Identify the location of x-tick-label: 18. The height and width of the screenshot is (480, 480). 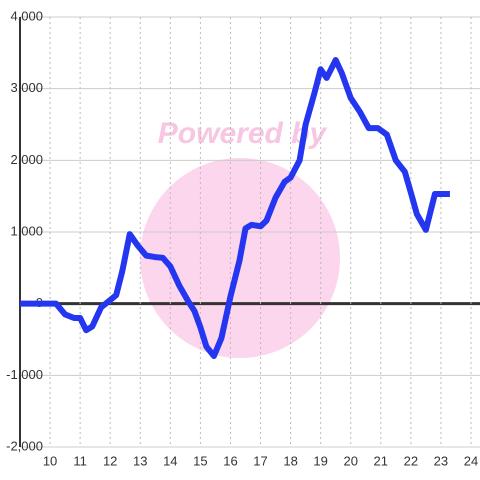
(290, 460).